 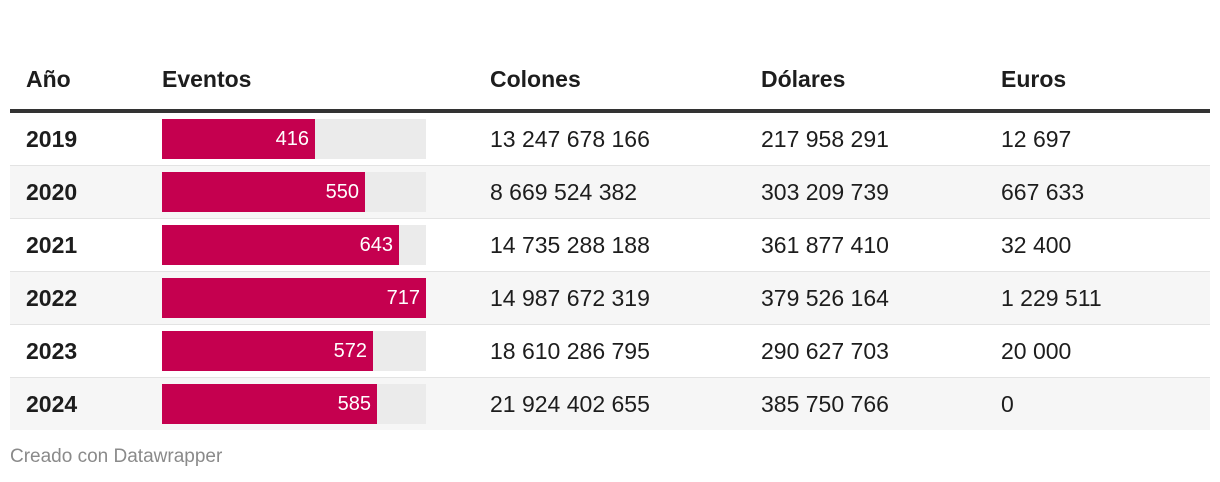 I want to click on table-row: 2023 572 18 610 286 795 290 627 703 20 000, so click(x=610, y=351).